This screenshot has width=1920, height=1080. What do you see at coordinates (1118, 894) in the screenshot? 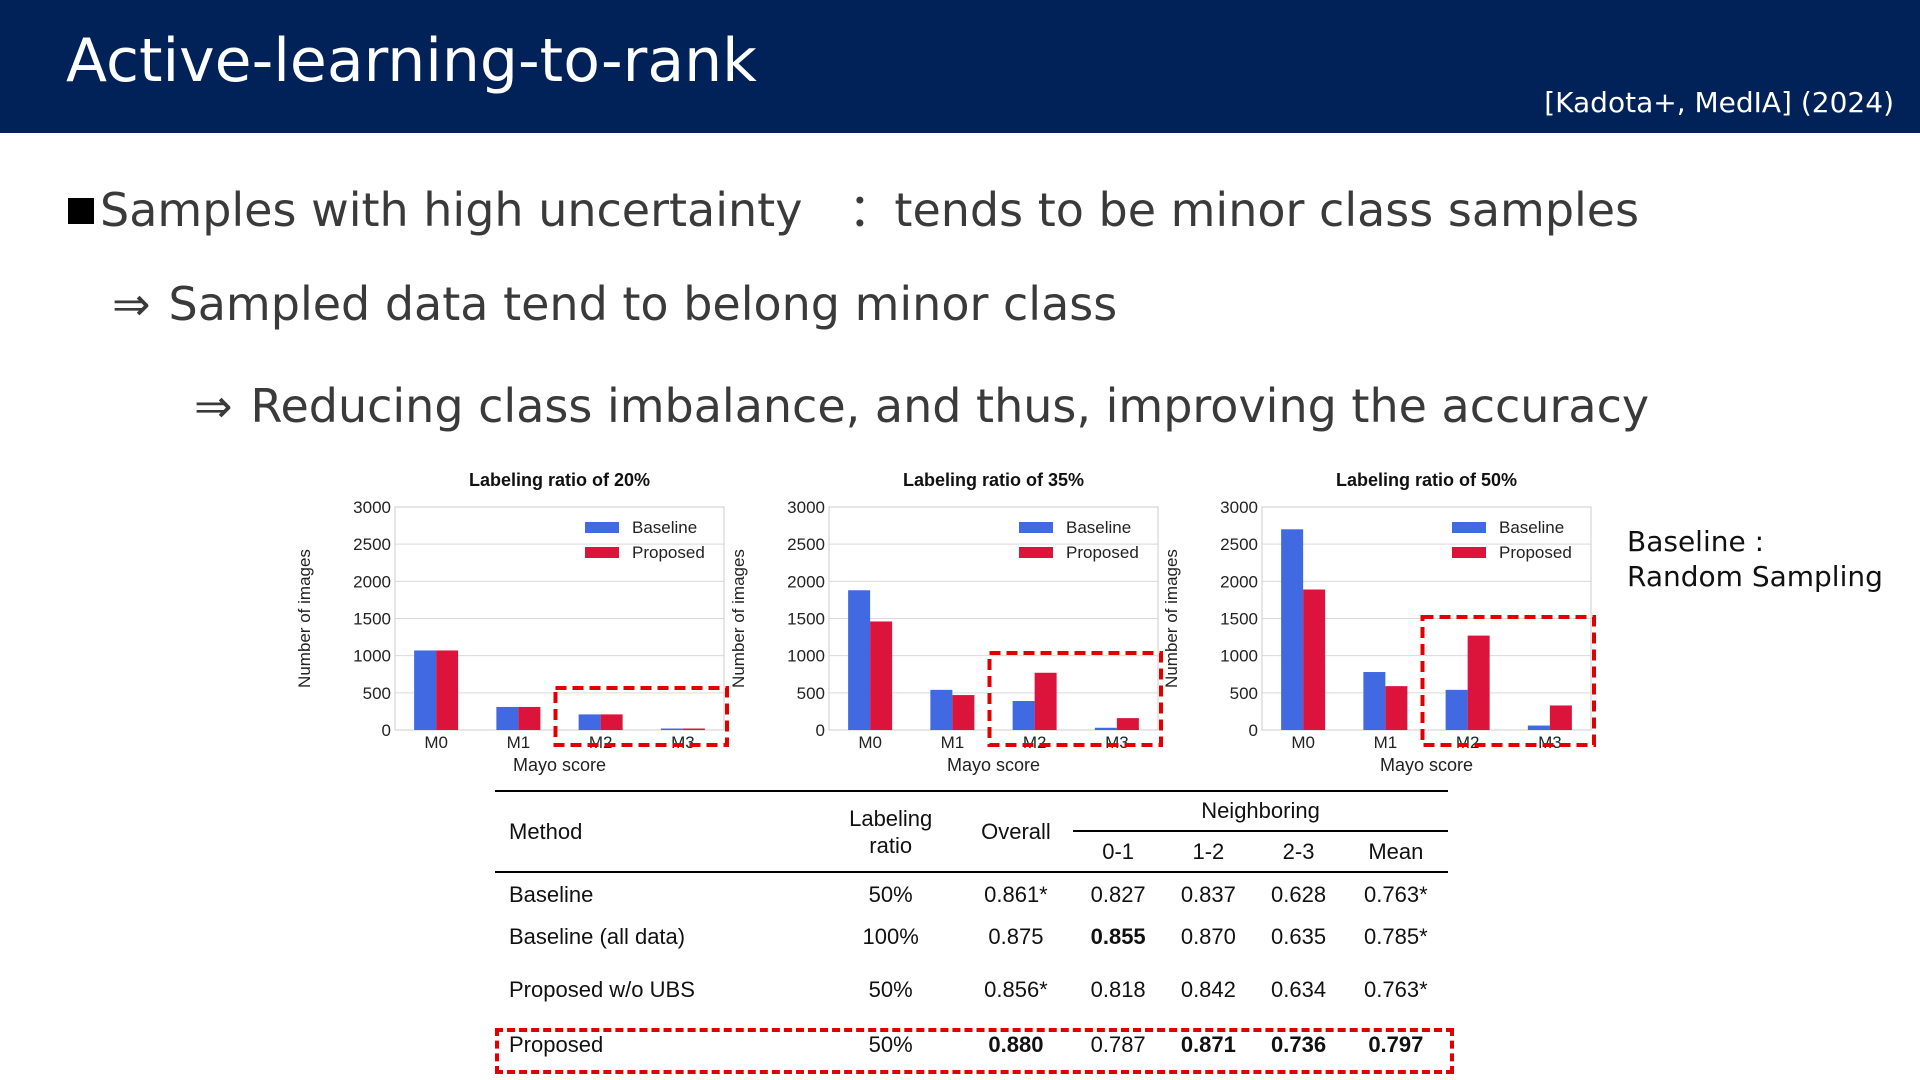
I see `cell-0-1: 0.827` at bounding box center [1118, 894].